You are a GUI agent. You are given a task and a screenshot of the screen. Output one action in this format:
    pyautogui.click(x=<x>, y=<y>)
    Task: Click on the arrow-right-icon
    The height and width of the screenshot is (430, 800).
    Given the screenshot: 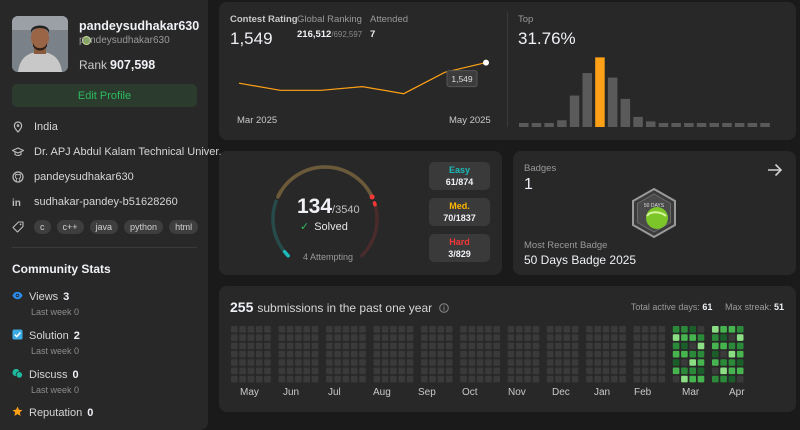 What is the action you would take?
    pyautogui.click(x=775, y=170)
    